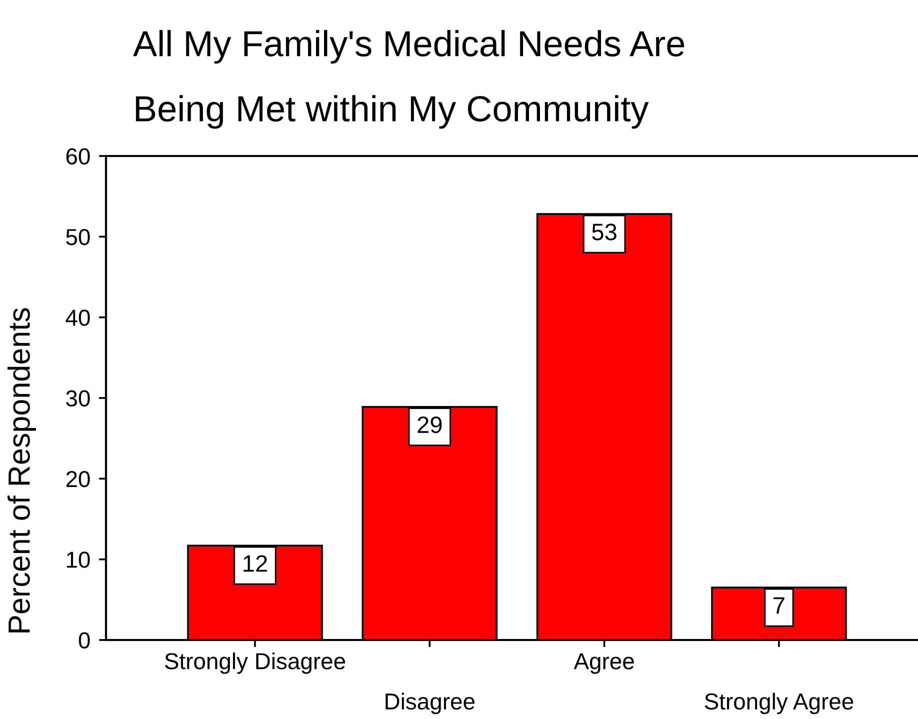 The width and height of the screenshot is (918, 719). What do you see at coordinates (430, 425) in the screenshot?
I see `data-label: 29` at bounding box center [430, 425].